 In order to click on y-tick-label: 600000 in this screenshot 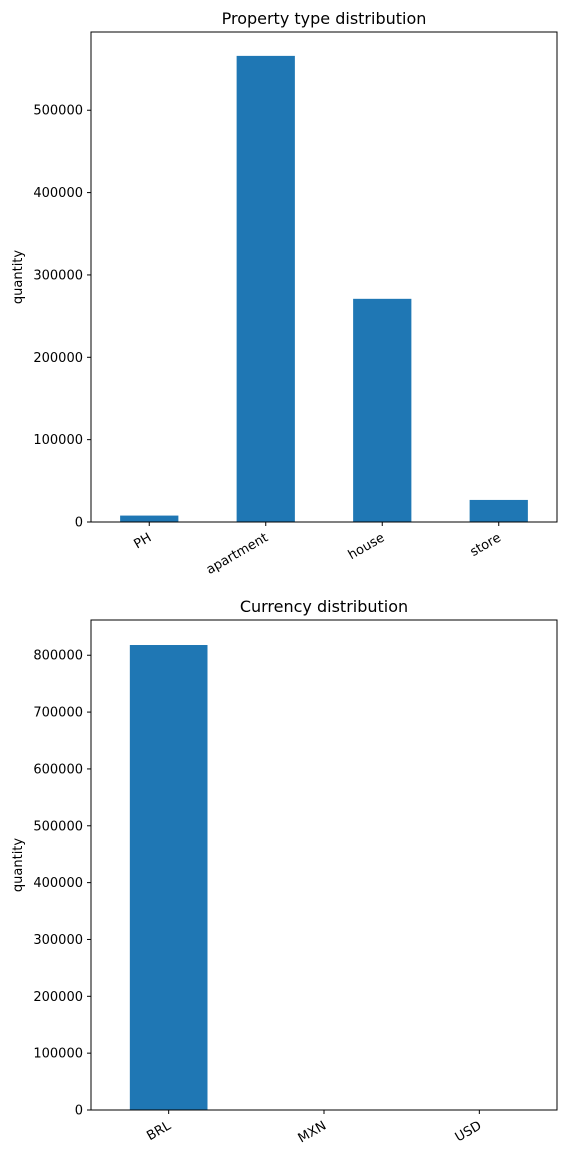, I will do `click(58, 769)`.